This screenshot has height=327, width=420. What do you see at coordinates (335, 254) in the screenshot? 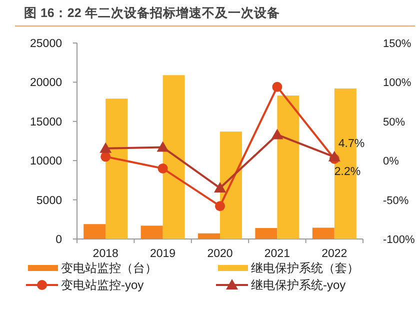
I see `x-tick-label: 2022` at bounding box center [335, 254].